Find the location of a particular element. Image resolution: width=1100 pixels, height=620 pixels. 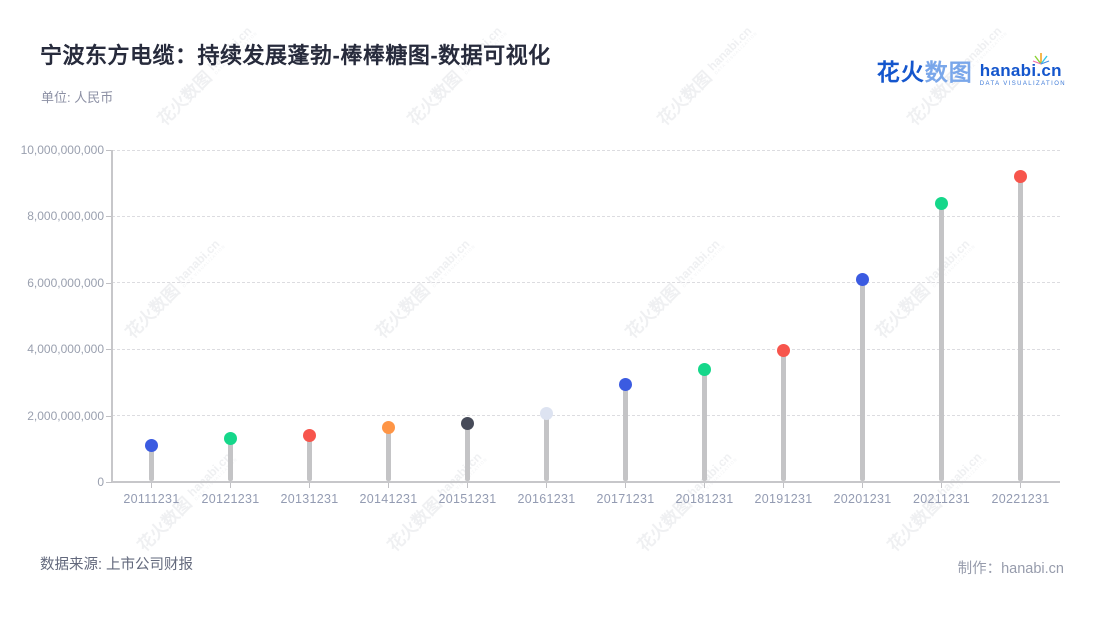

y-axis-tick-label: 0 is located at coordinates (100, 482).